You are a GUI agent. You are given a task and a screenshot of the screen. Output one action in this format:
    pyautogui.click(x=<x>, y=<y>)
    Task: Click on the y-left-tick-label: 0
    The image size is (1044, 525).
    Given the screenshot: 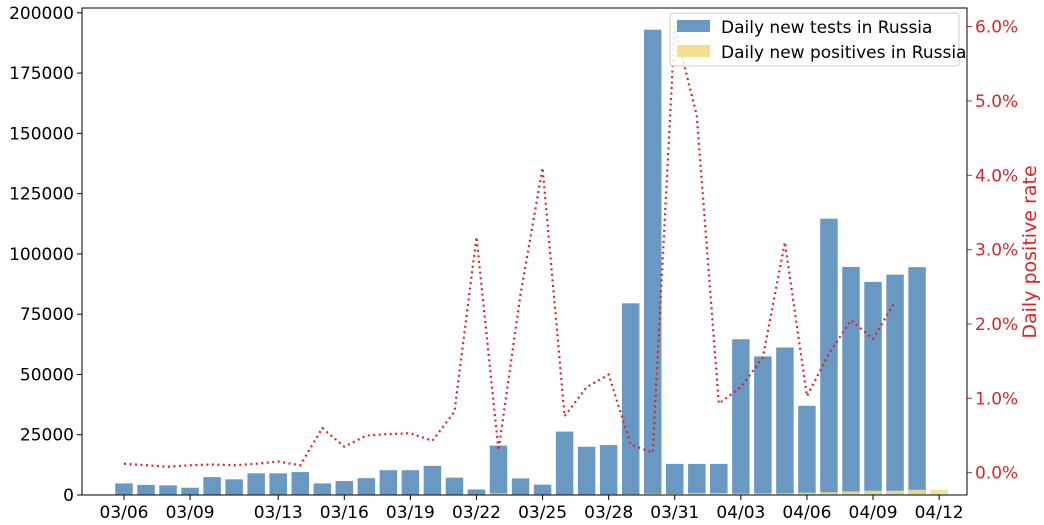 What is the action you would take?
    pyautogui.click(x=68, y=496)
    